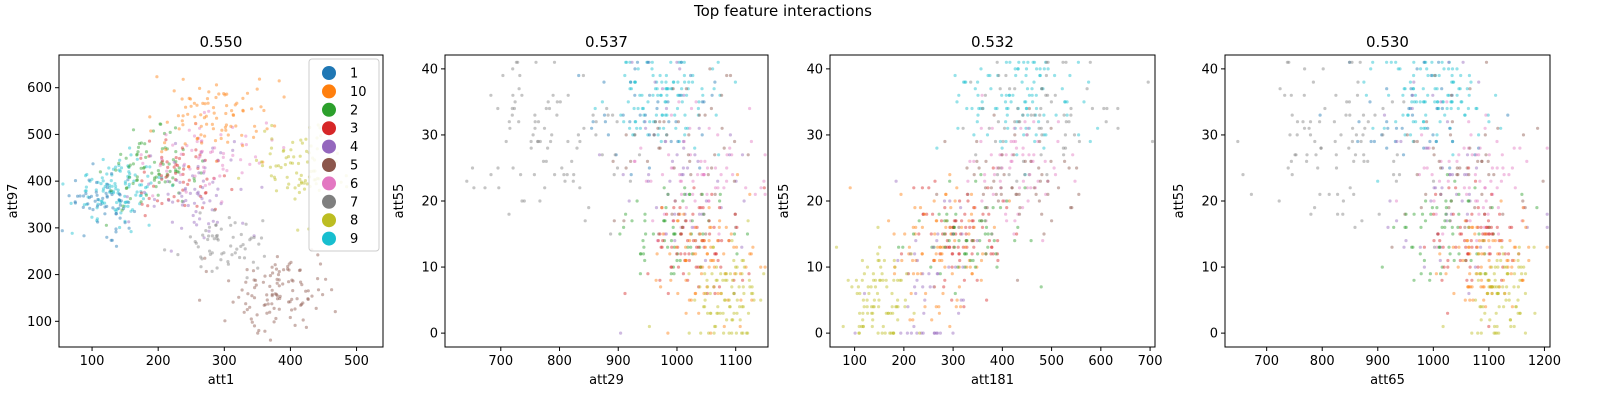 The height and width of the screenshot is (400, 1600). I want to click on x-tick-label: 600, so click(1100, 361).